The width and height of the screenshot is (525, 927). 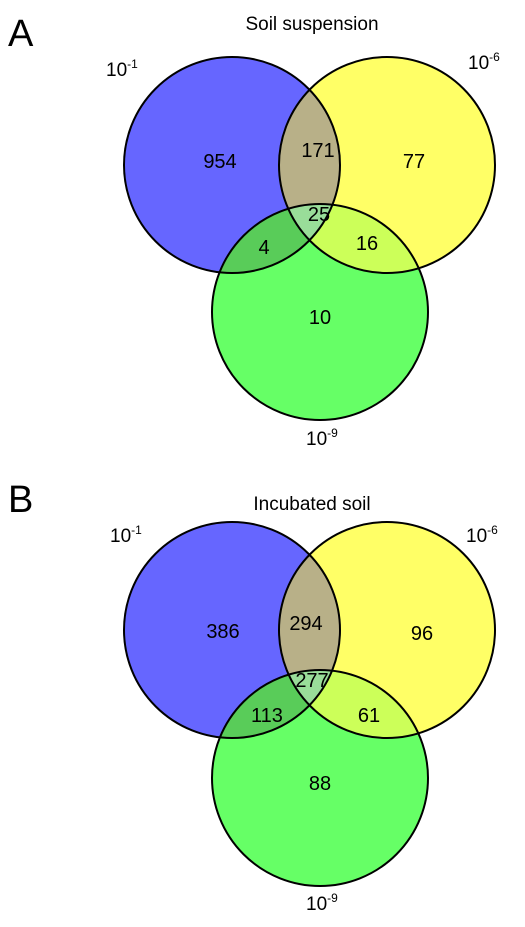 What do you see at coordinates (322, 903) in the screenshot?
I see `panel-b-label-10-9: 10-9` at bounding box center [322, 903].